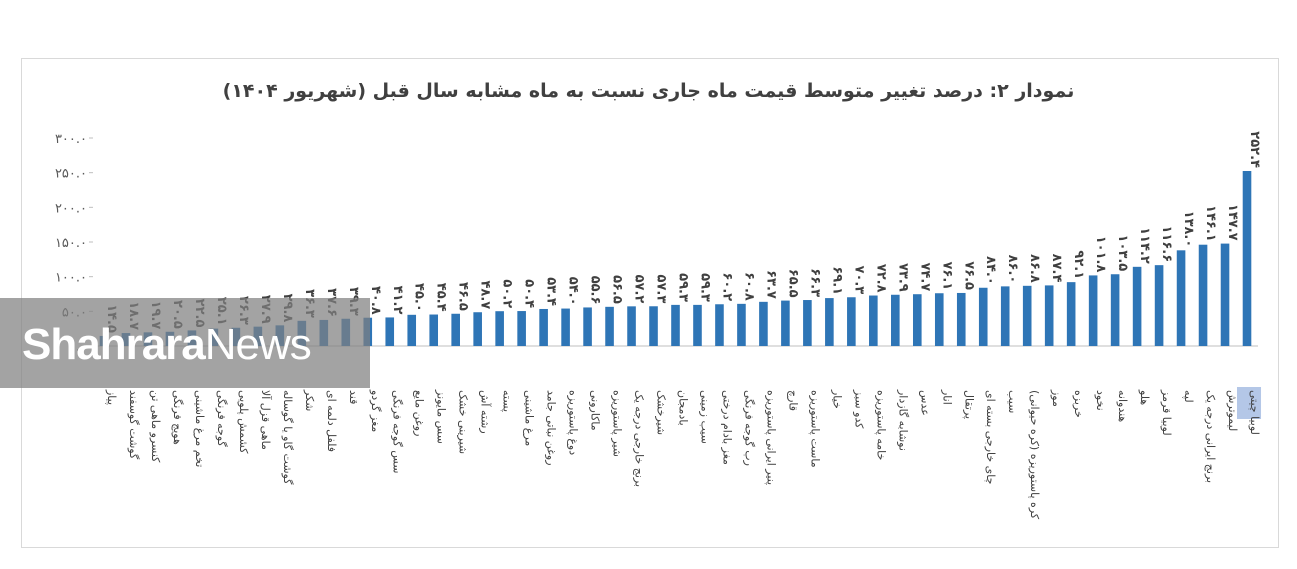 The image size is (1297, 569). I want to click on category-label: کنسرو ماهی تن, so click(155, 426).